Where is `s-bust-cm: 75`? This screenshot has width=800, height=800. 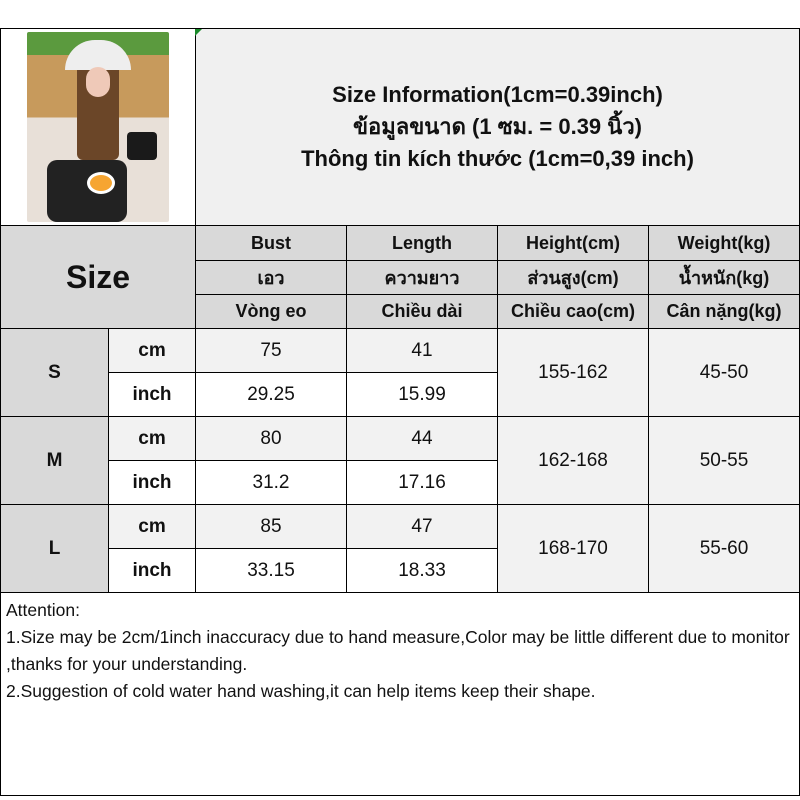
s-bust-cm: 75 is located at coordinates (271, 350).